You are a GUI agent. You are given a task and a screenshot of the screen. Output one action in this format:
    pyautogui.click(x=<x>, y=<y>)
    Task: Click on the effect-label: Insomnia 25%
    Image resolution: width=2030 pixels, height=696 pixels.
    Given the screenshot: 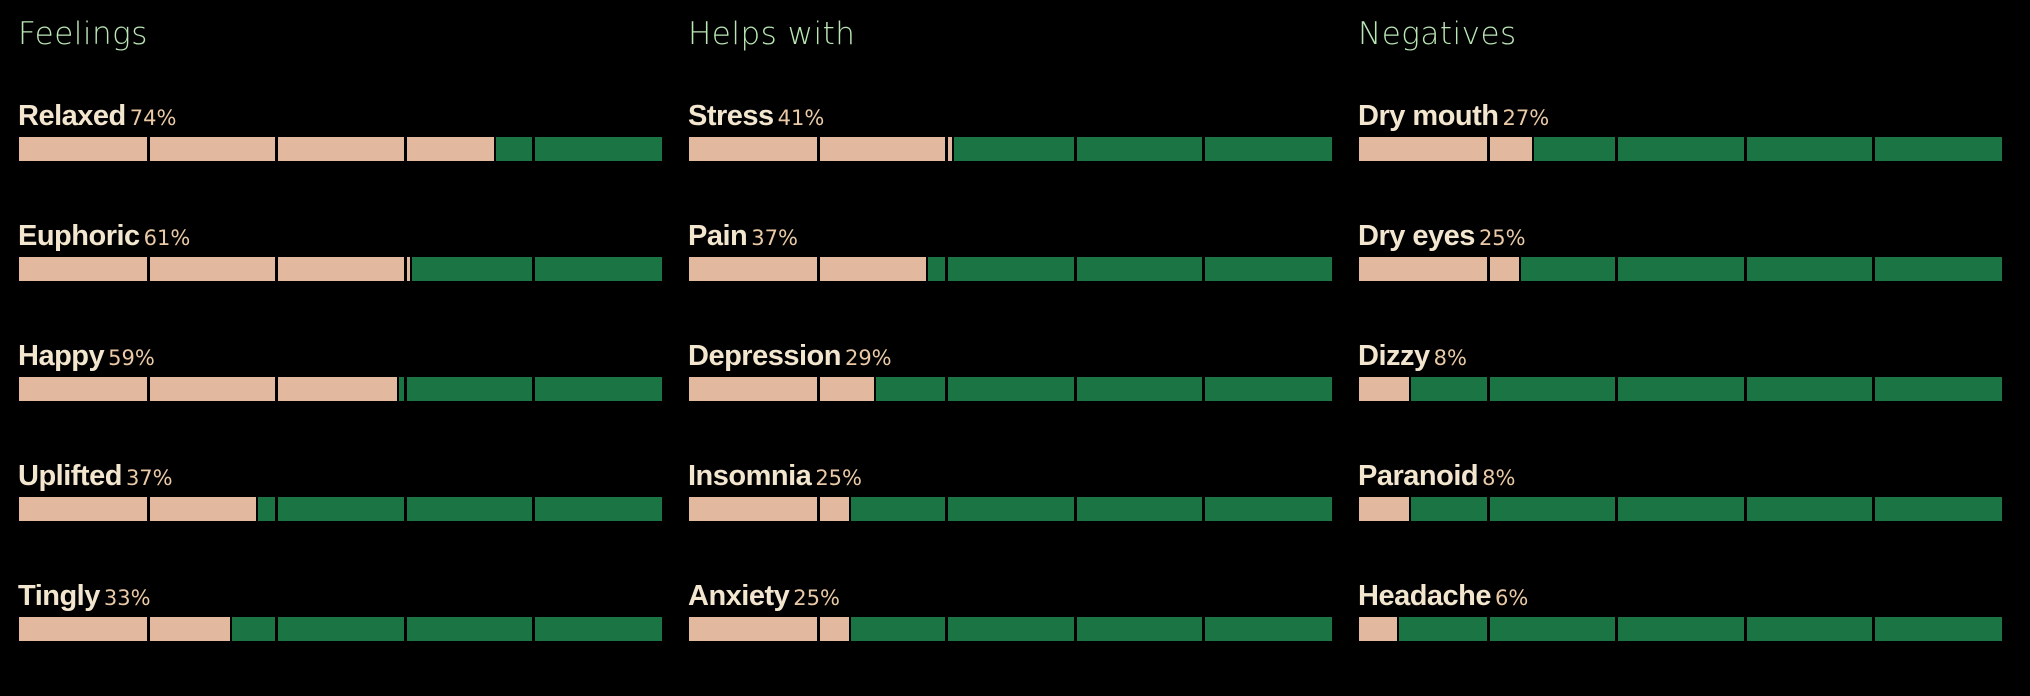 What is the action you would take?
    pyautogui.click(x=775, y=478)
    